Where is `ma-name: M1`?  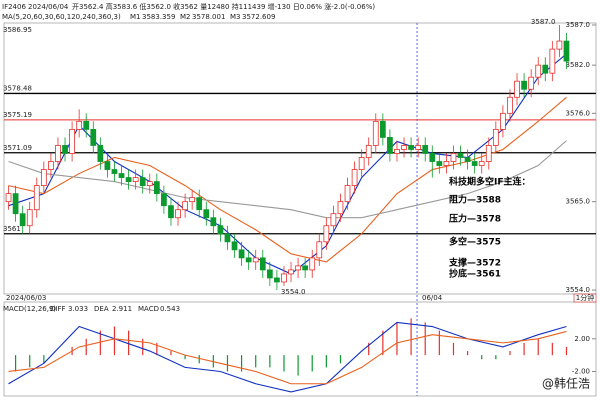
ma-name: M1 is located at coordinates (135, 17).